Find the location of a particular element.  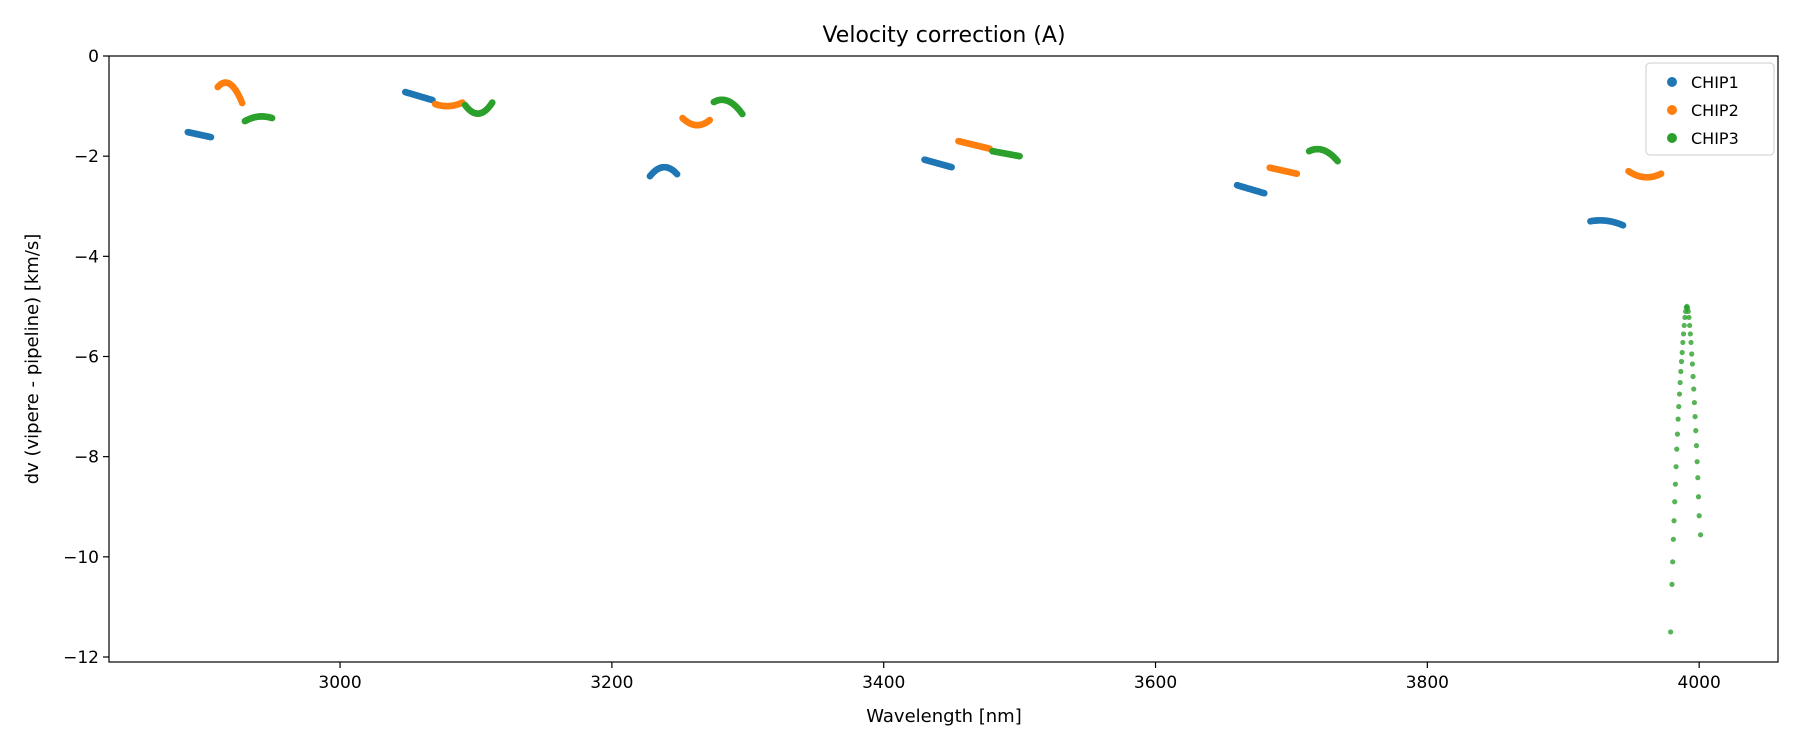

legend: CHIP1 CHIP2 CHIP3 is located at coordinates (1710, 109).